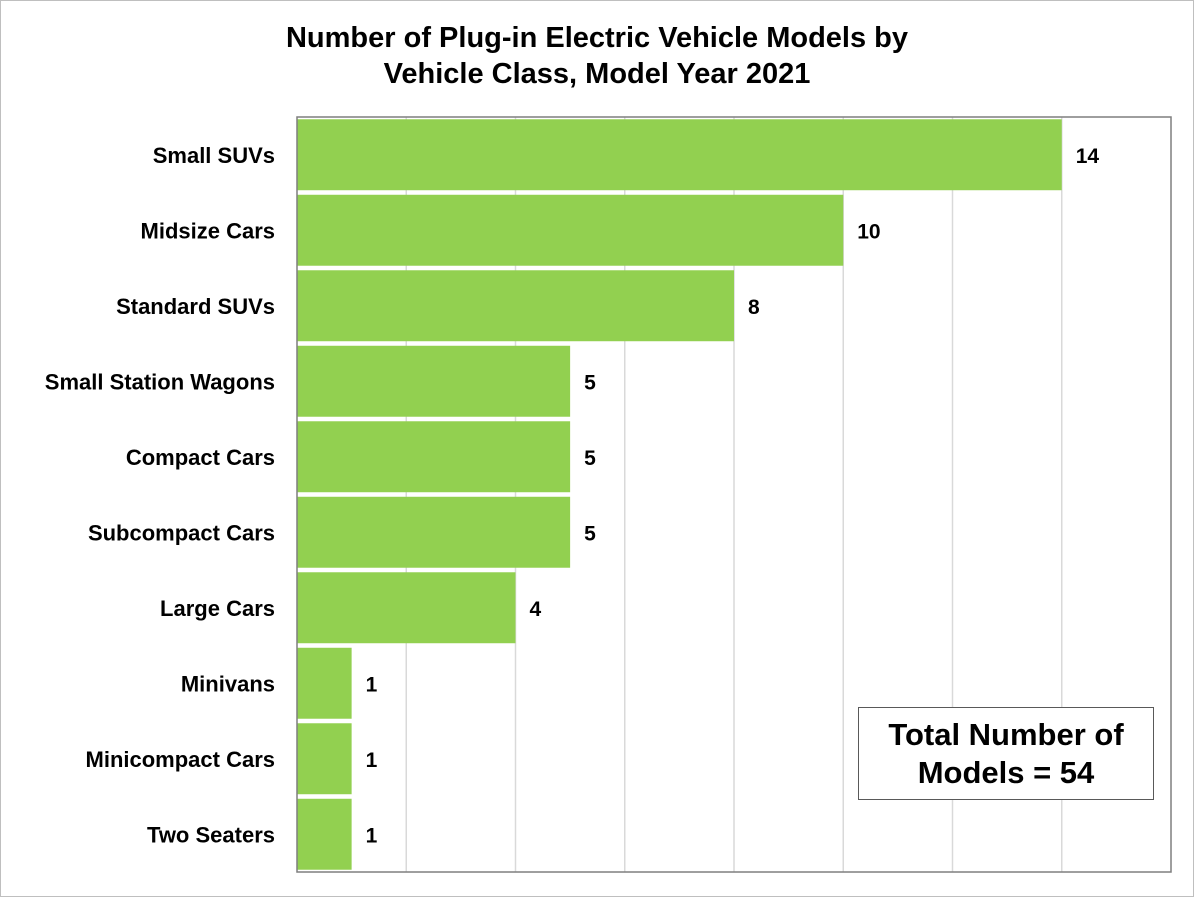  What do you see at coordinates (536, 609) in the screenshot?
I see `value-label: 4` at bounding box center [536, 609].